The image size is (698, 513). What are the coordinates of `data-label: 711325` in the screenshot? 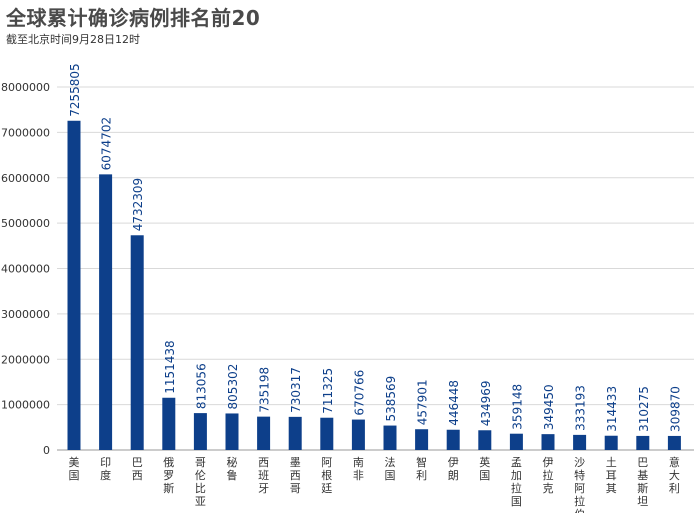 It's located at (328, 391).